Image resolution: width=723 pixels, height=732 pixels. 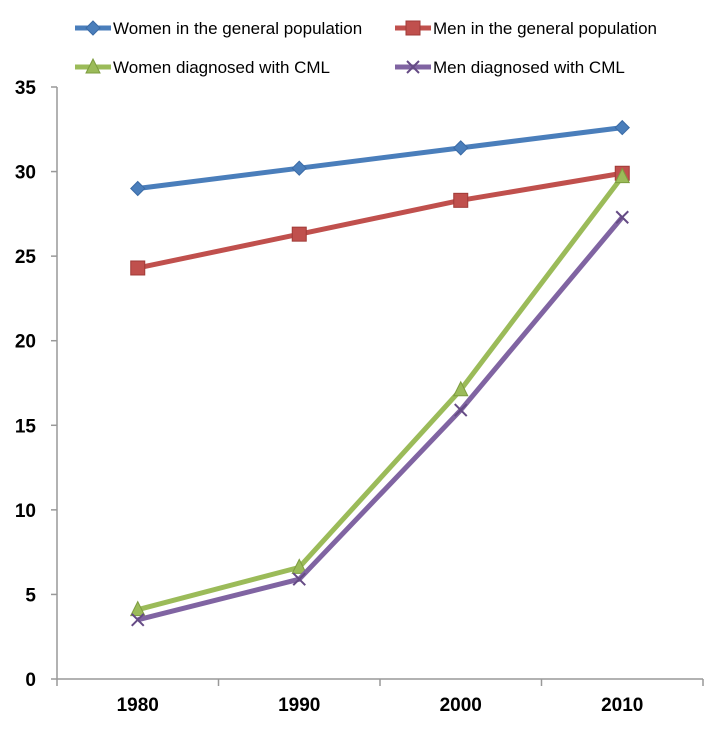 What do you see at coordinates (461, 705) in the screenshot?
I see `x-tick-label: 2000` at bounding box center [461, 705].